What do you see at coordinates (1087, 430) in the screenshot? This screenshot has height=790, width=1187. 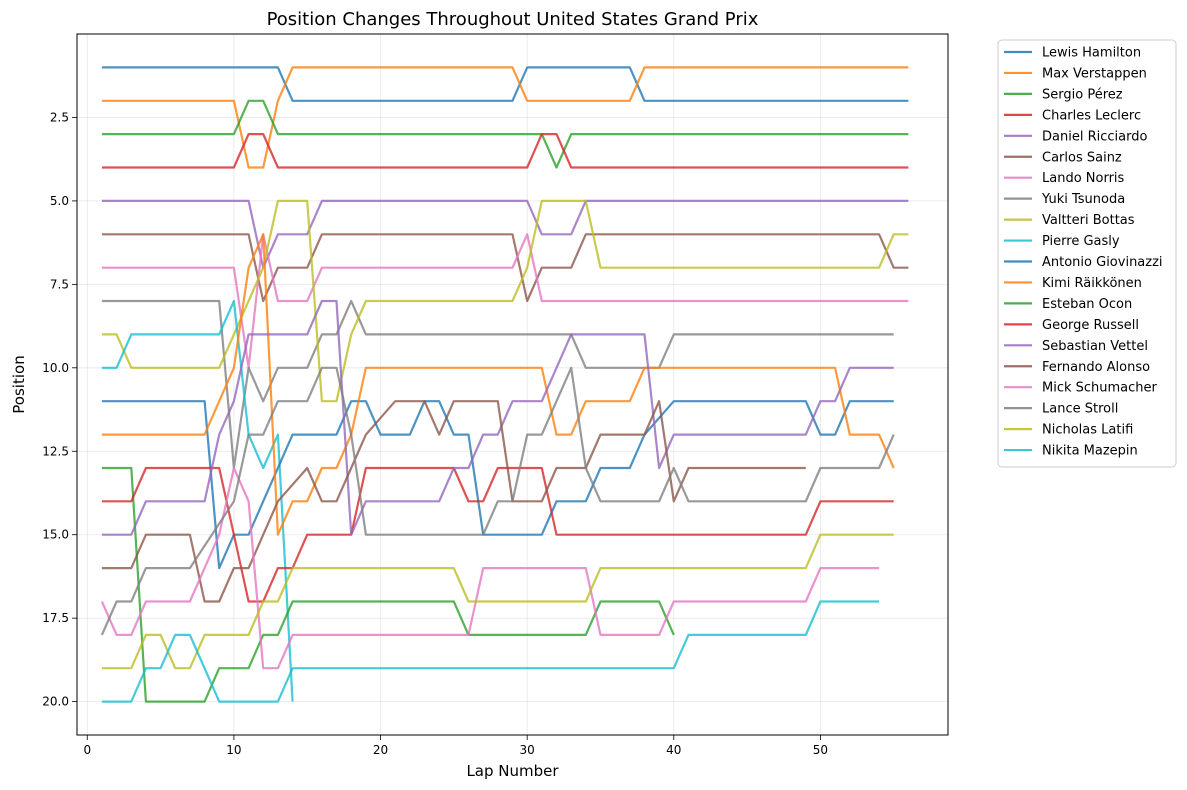 I see `legend-label: Nicholas Latifi` at bounding box center [1087, 430].